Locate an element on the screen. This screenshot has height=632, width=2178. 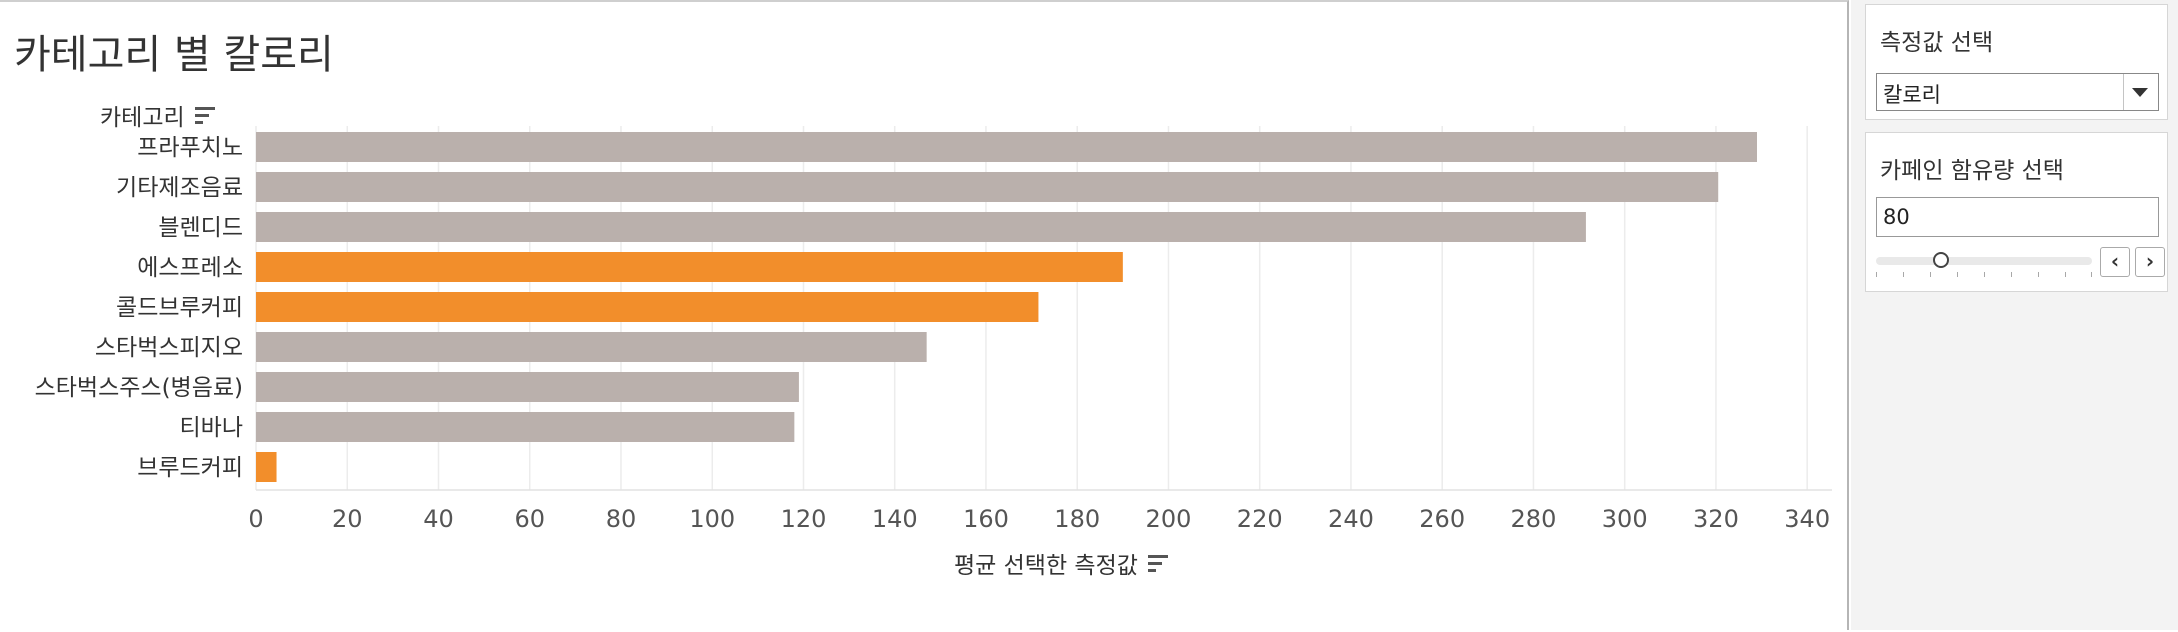
x-tick-label: 260 is located at coordinates (1442, 519).